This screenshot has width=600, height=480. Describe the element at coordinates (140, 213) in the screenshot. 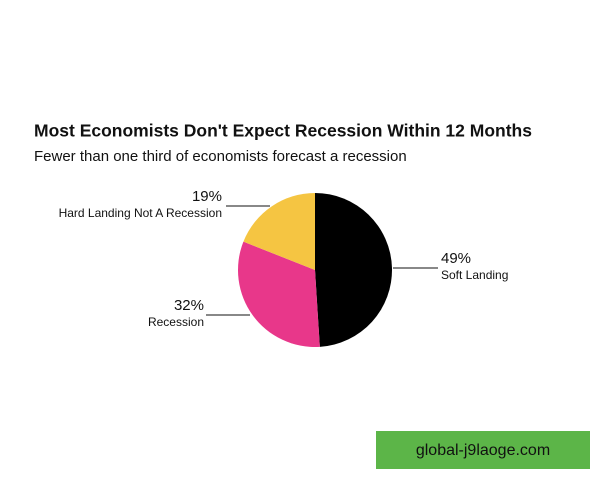

I see `slice-label: Hard Landing Not A Recession` at that location.